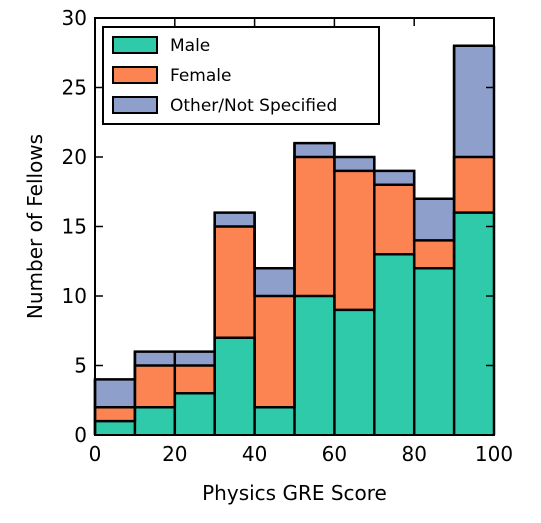 Image resolution: width=541 pixels, height=523 pixels. What do you see at coordinates (190, 46) in the screenshot?
I see `legend-label-male: Male` at bounding box center [190, 46].